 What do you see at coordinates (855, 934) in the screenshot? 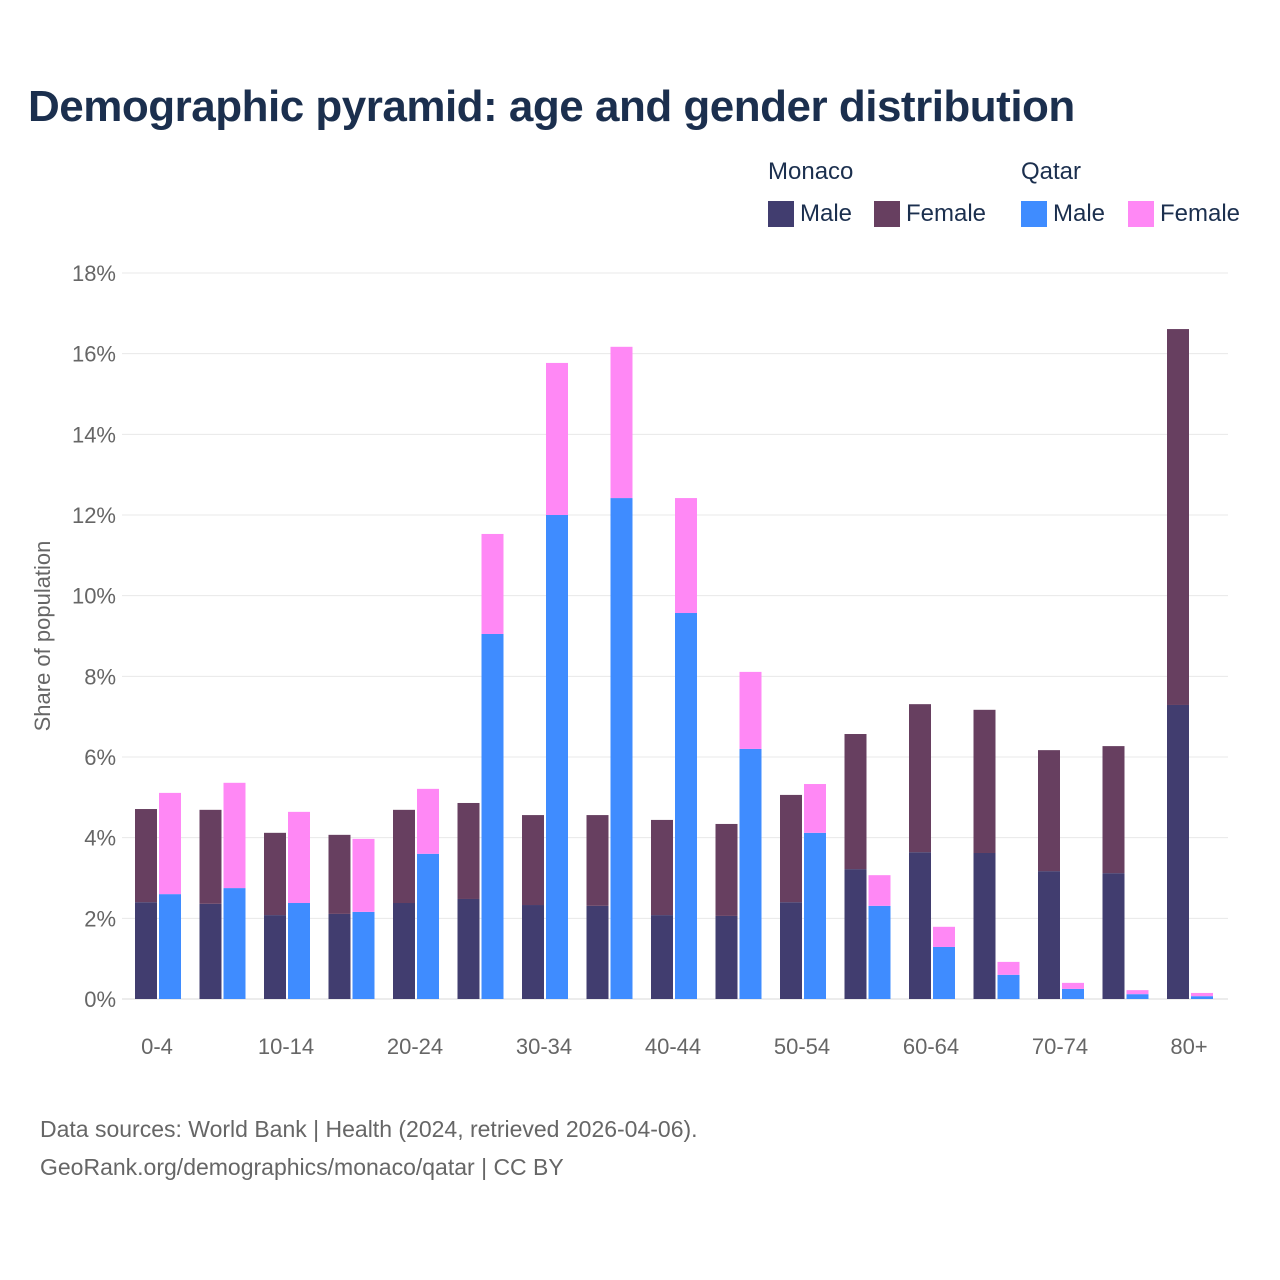
I see `bar-monaco-male: 55-59 Monaco Male: 3.22%` at bounding box center [855, 934].